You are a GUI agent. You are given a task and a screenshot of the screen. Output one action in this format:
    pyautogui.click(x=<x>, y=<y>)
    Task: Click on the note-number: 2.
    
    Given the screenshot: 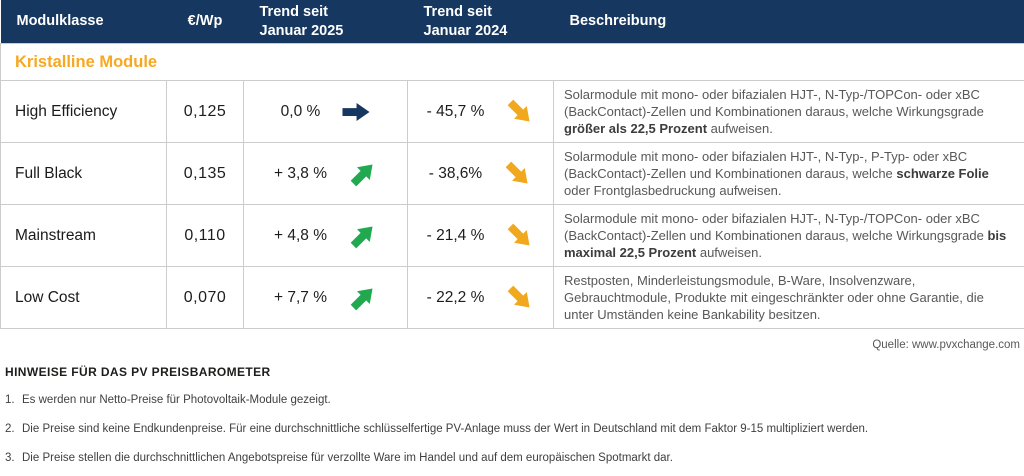 What is the action you would take?
    pyautogui.click(x=10, y=428)
    